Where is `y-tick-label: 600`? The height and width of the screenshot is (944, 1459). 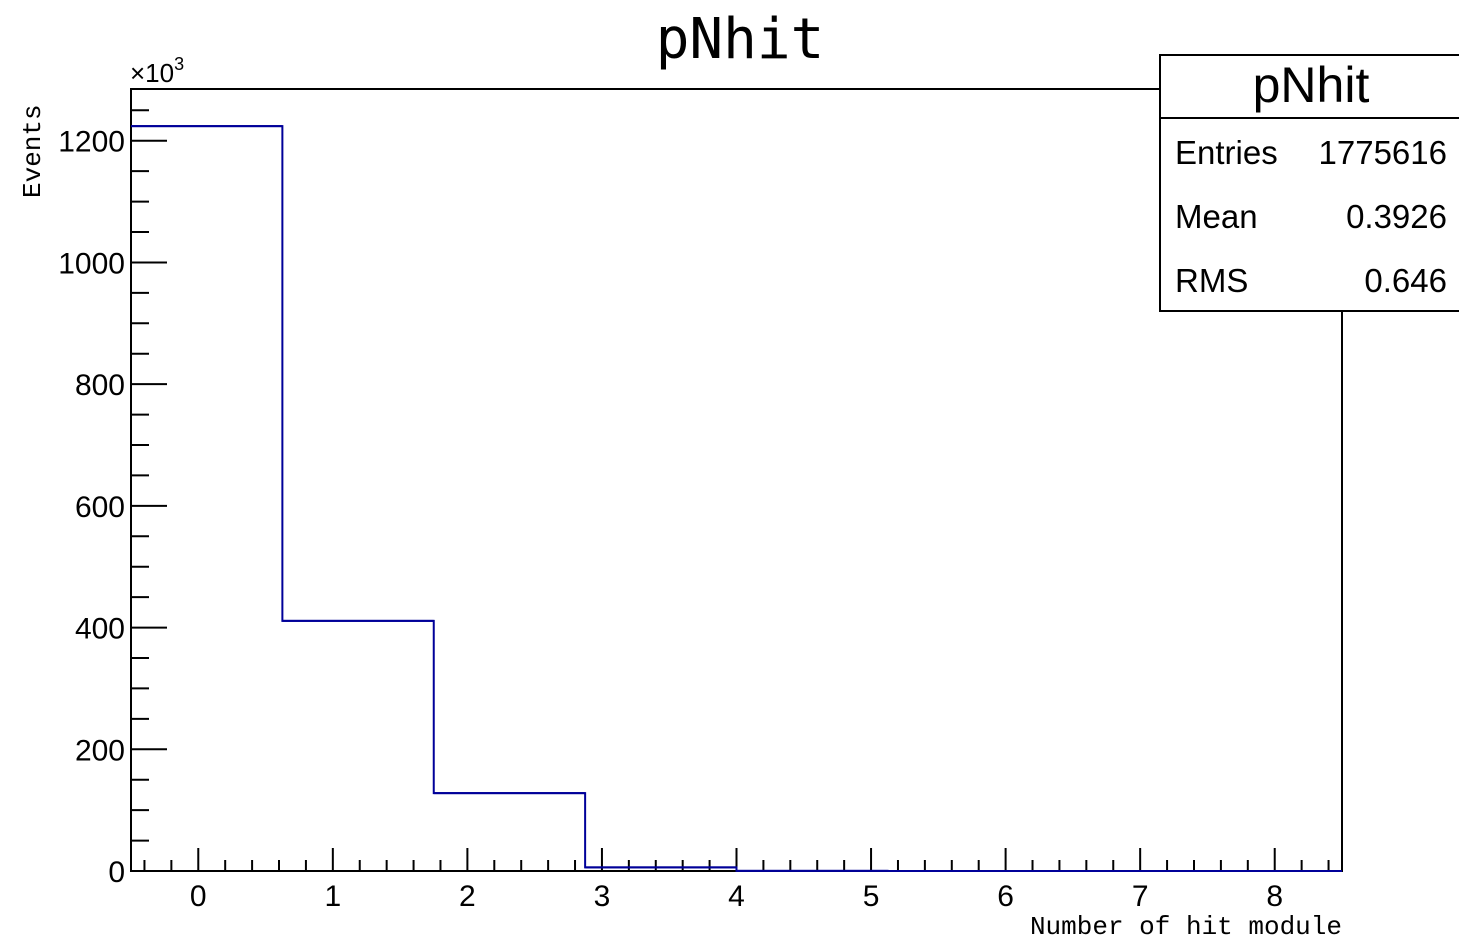
y-tick-label: 600 is located at coordinates (100, 507).